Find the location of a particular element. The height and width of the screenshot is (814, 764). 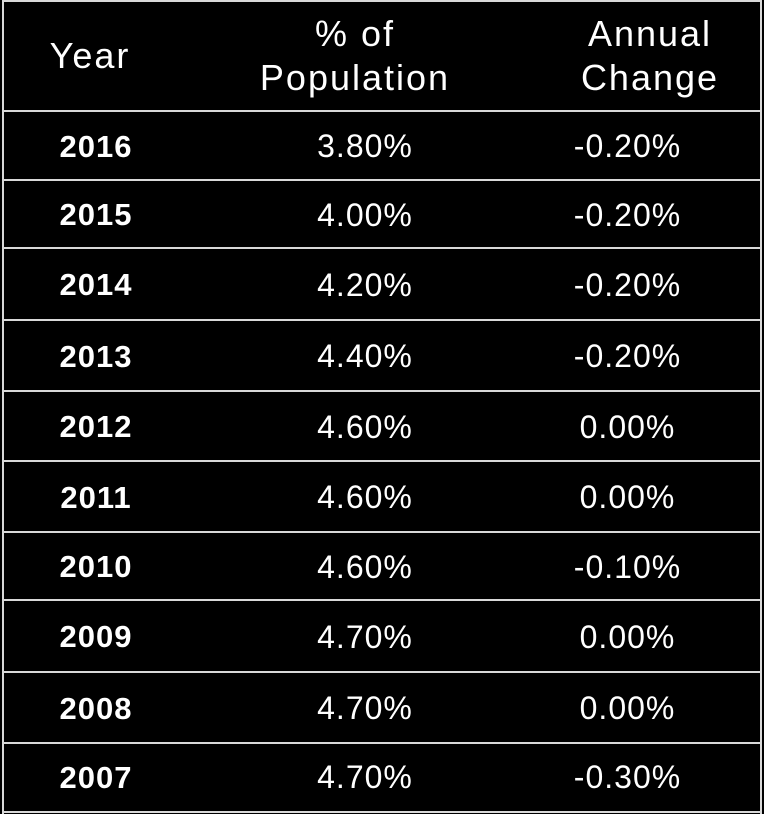

percent-cell: 4.20% is located at coordinates (365, 284).